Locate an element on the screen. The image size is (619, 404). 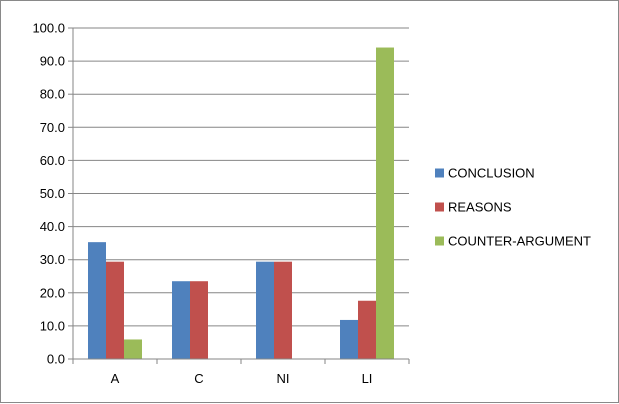
bar-reasons-a is located at coordinates (115, 310).